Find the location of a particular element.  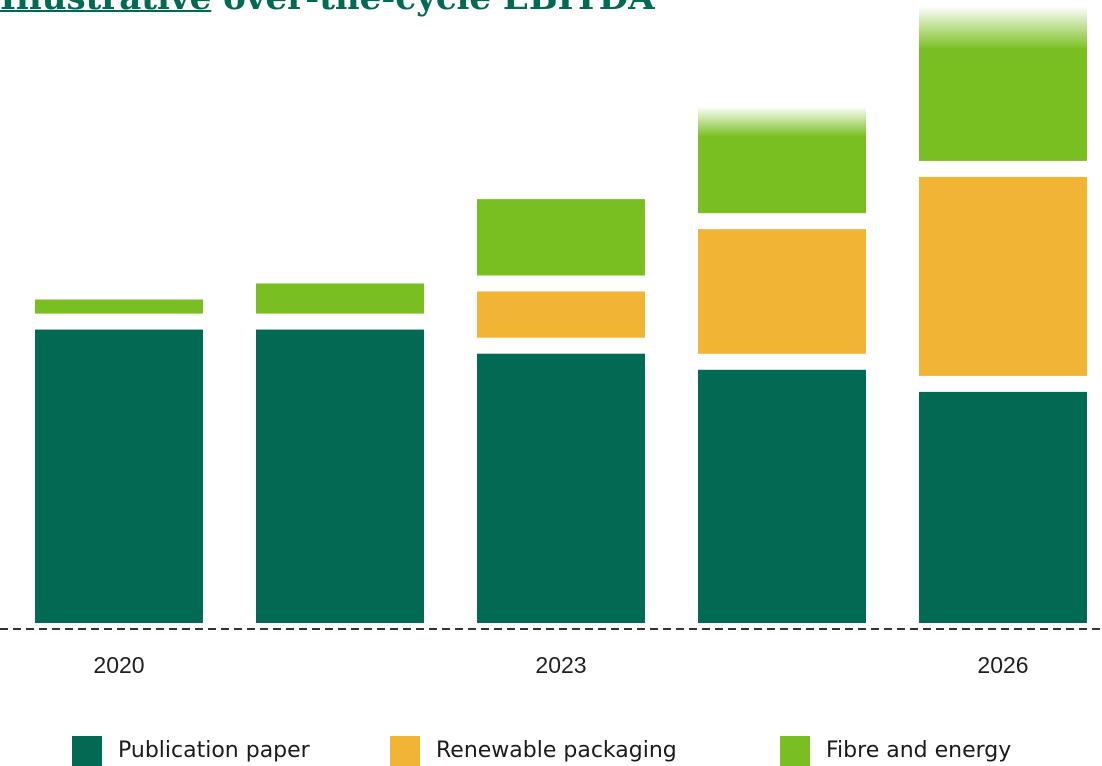

chart-title-rest: over-the-cycle EBITDA is located at coordinates (433, 9).